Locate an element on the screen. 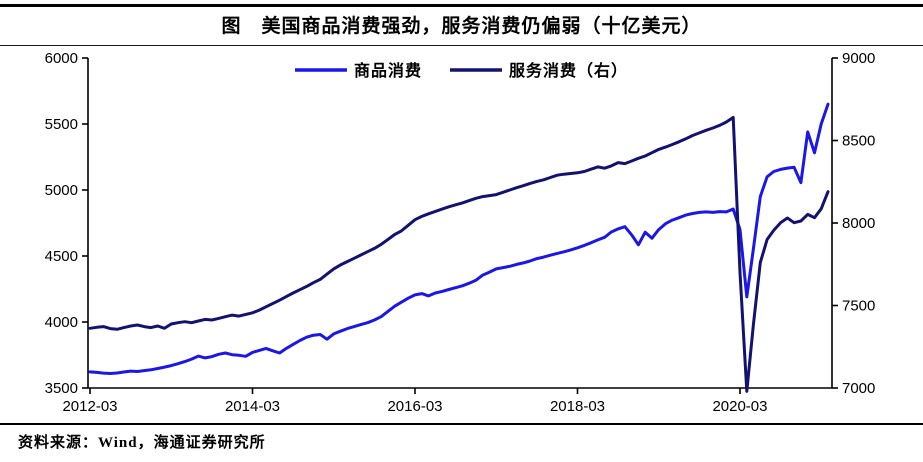 This screenshot has height=462, width=923. x-tick-label: 2018-03 is located at coordinates (577, 406).